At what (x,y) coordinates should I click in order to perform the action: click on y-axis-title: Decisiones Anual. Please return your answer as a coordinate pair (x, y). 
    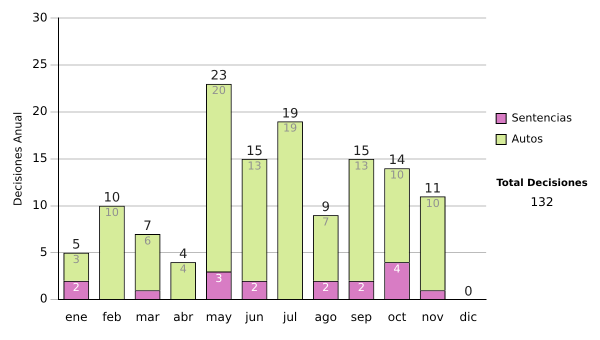
    Looking at the image, I should click on (17, 159).